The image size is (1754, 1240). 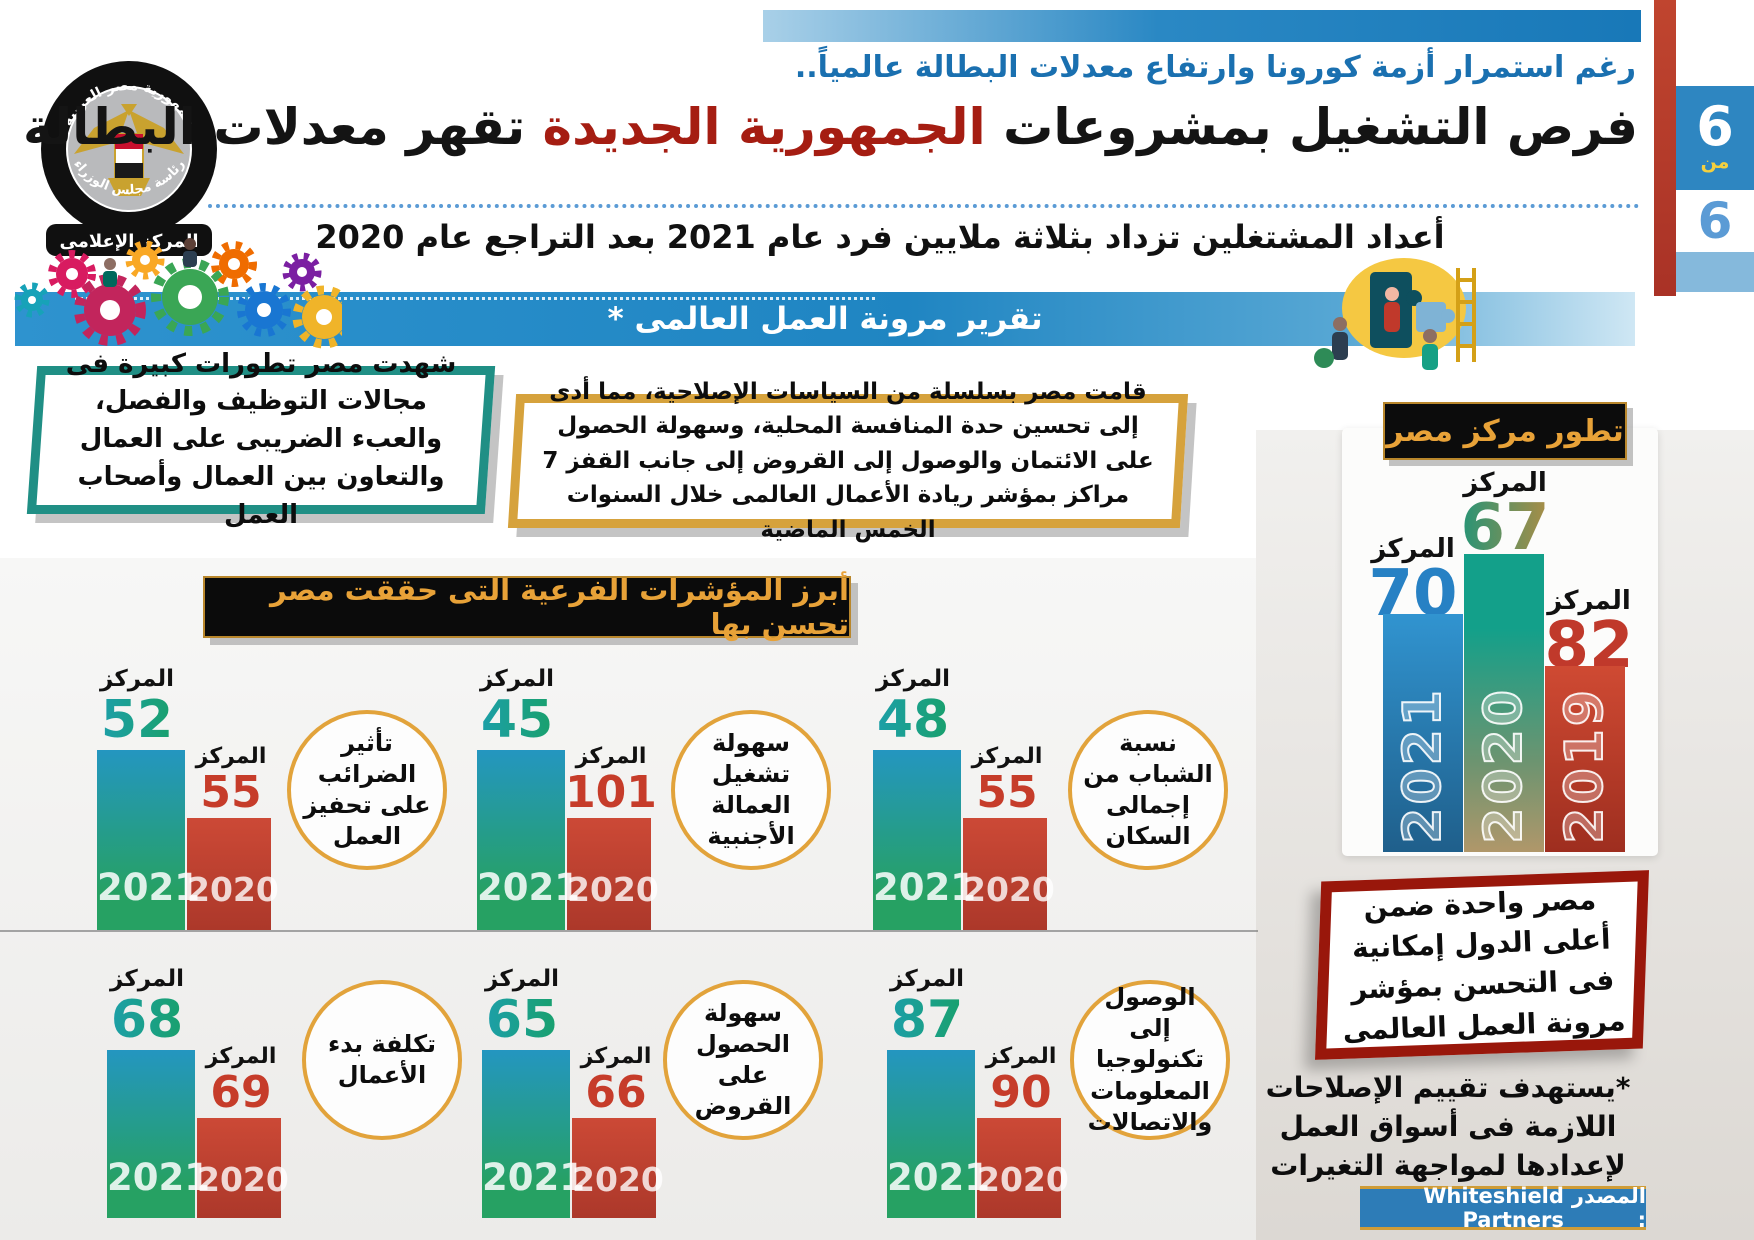 I want to click on logo-ribbon: المركز الإعلامى, so click(x=129, y=240).